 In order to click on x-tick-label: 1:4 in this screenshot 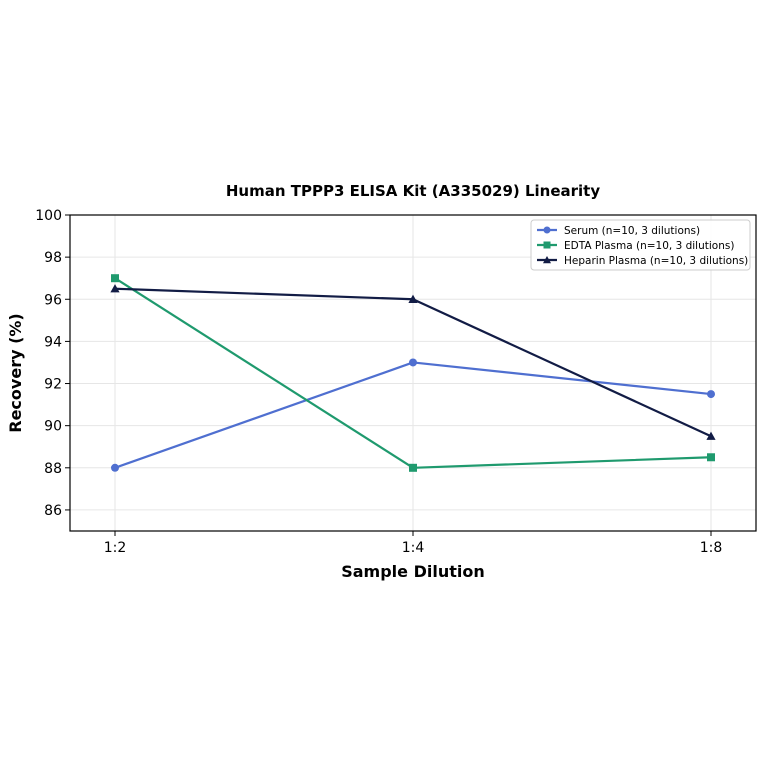, I will do `click(413, 548)`.